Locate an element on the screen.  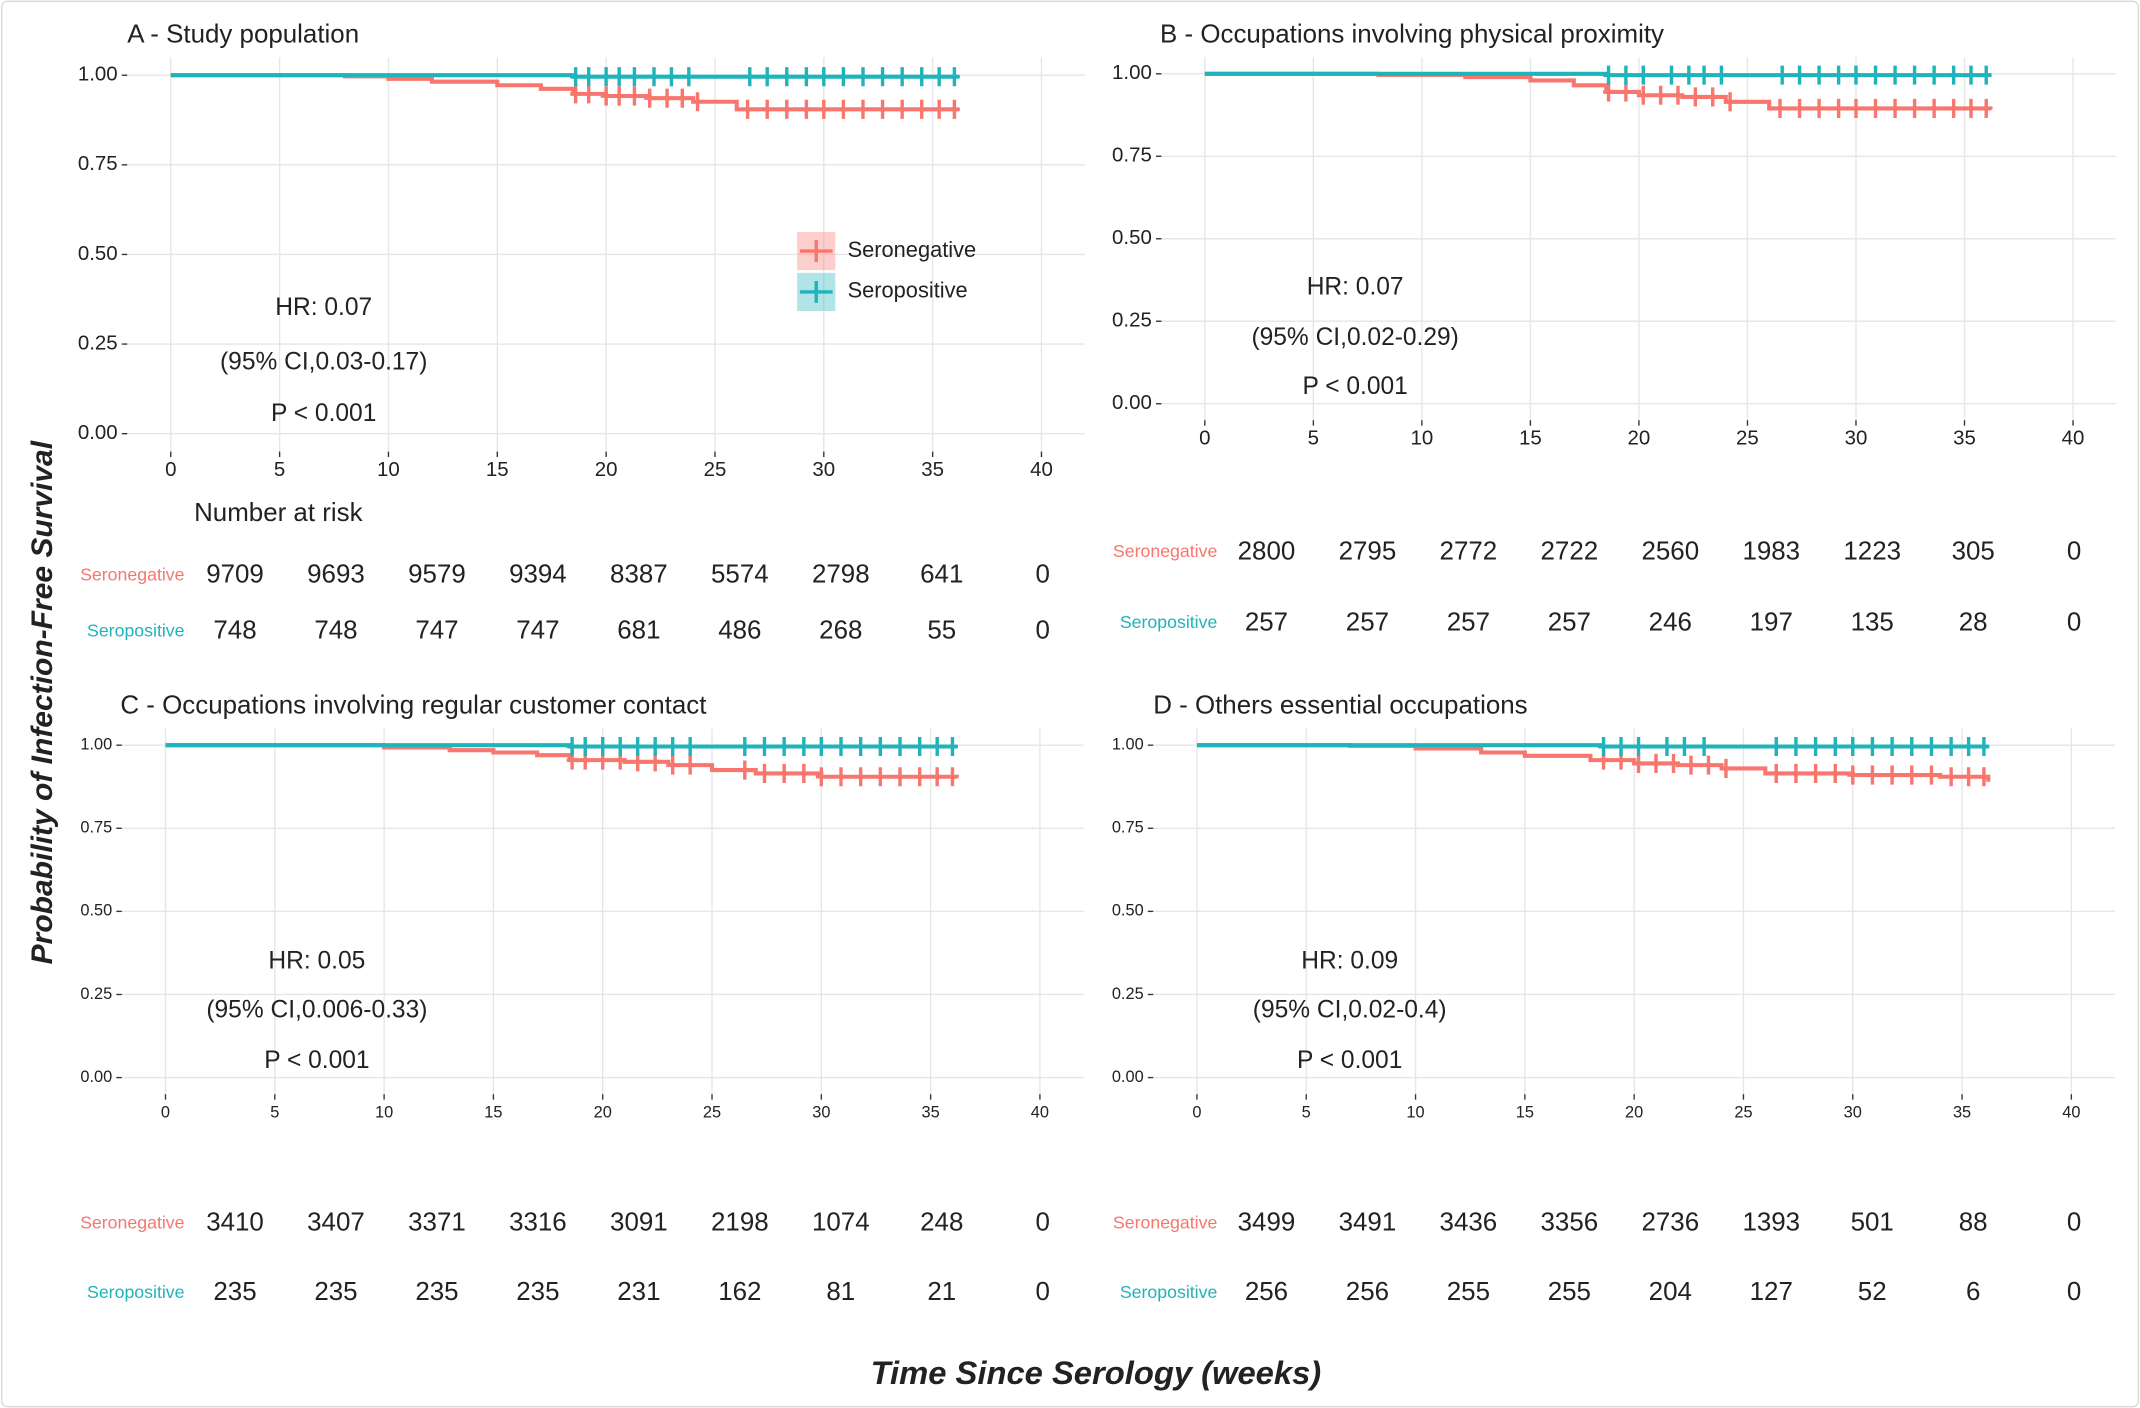
risk-count: 28 is located at coordinates (1973, 622).